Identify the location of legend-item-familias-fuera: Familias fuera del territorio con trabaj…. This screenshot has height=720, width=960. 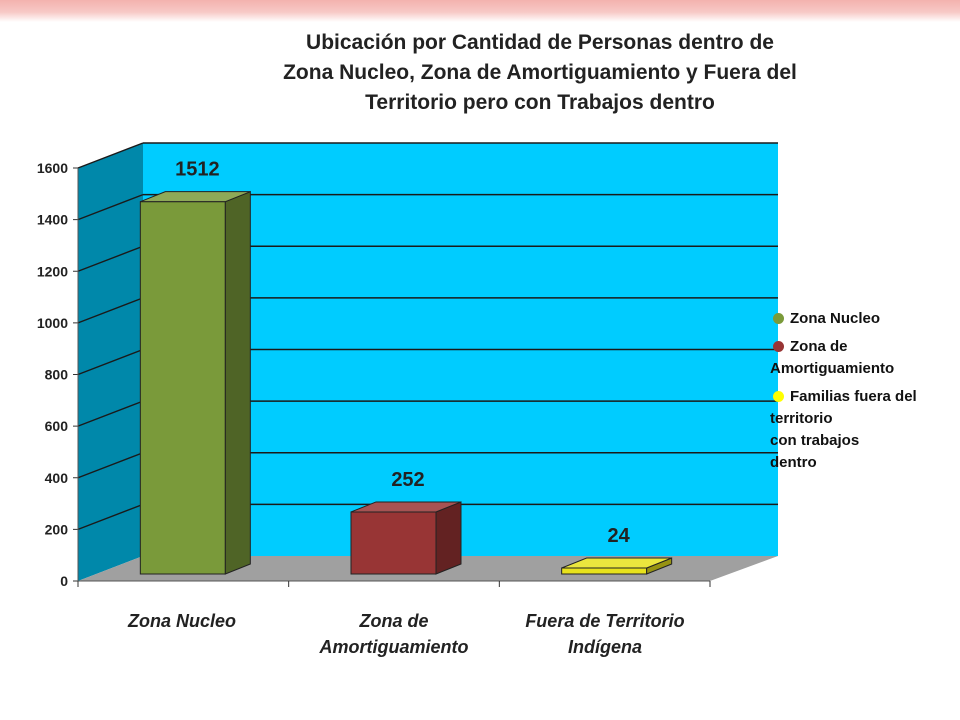
(860, 430).